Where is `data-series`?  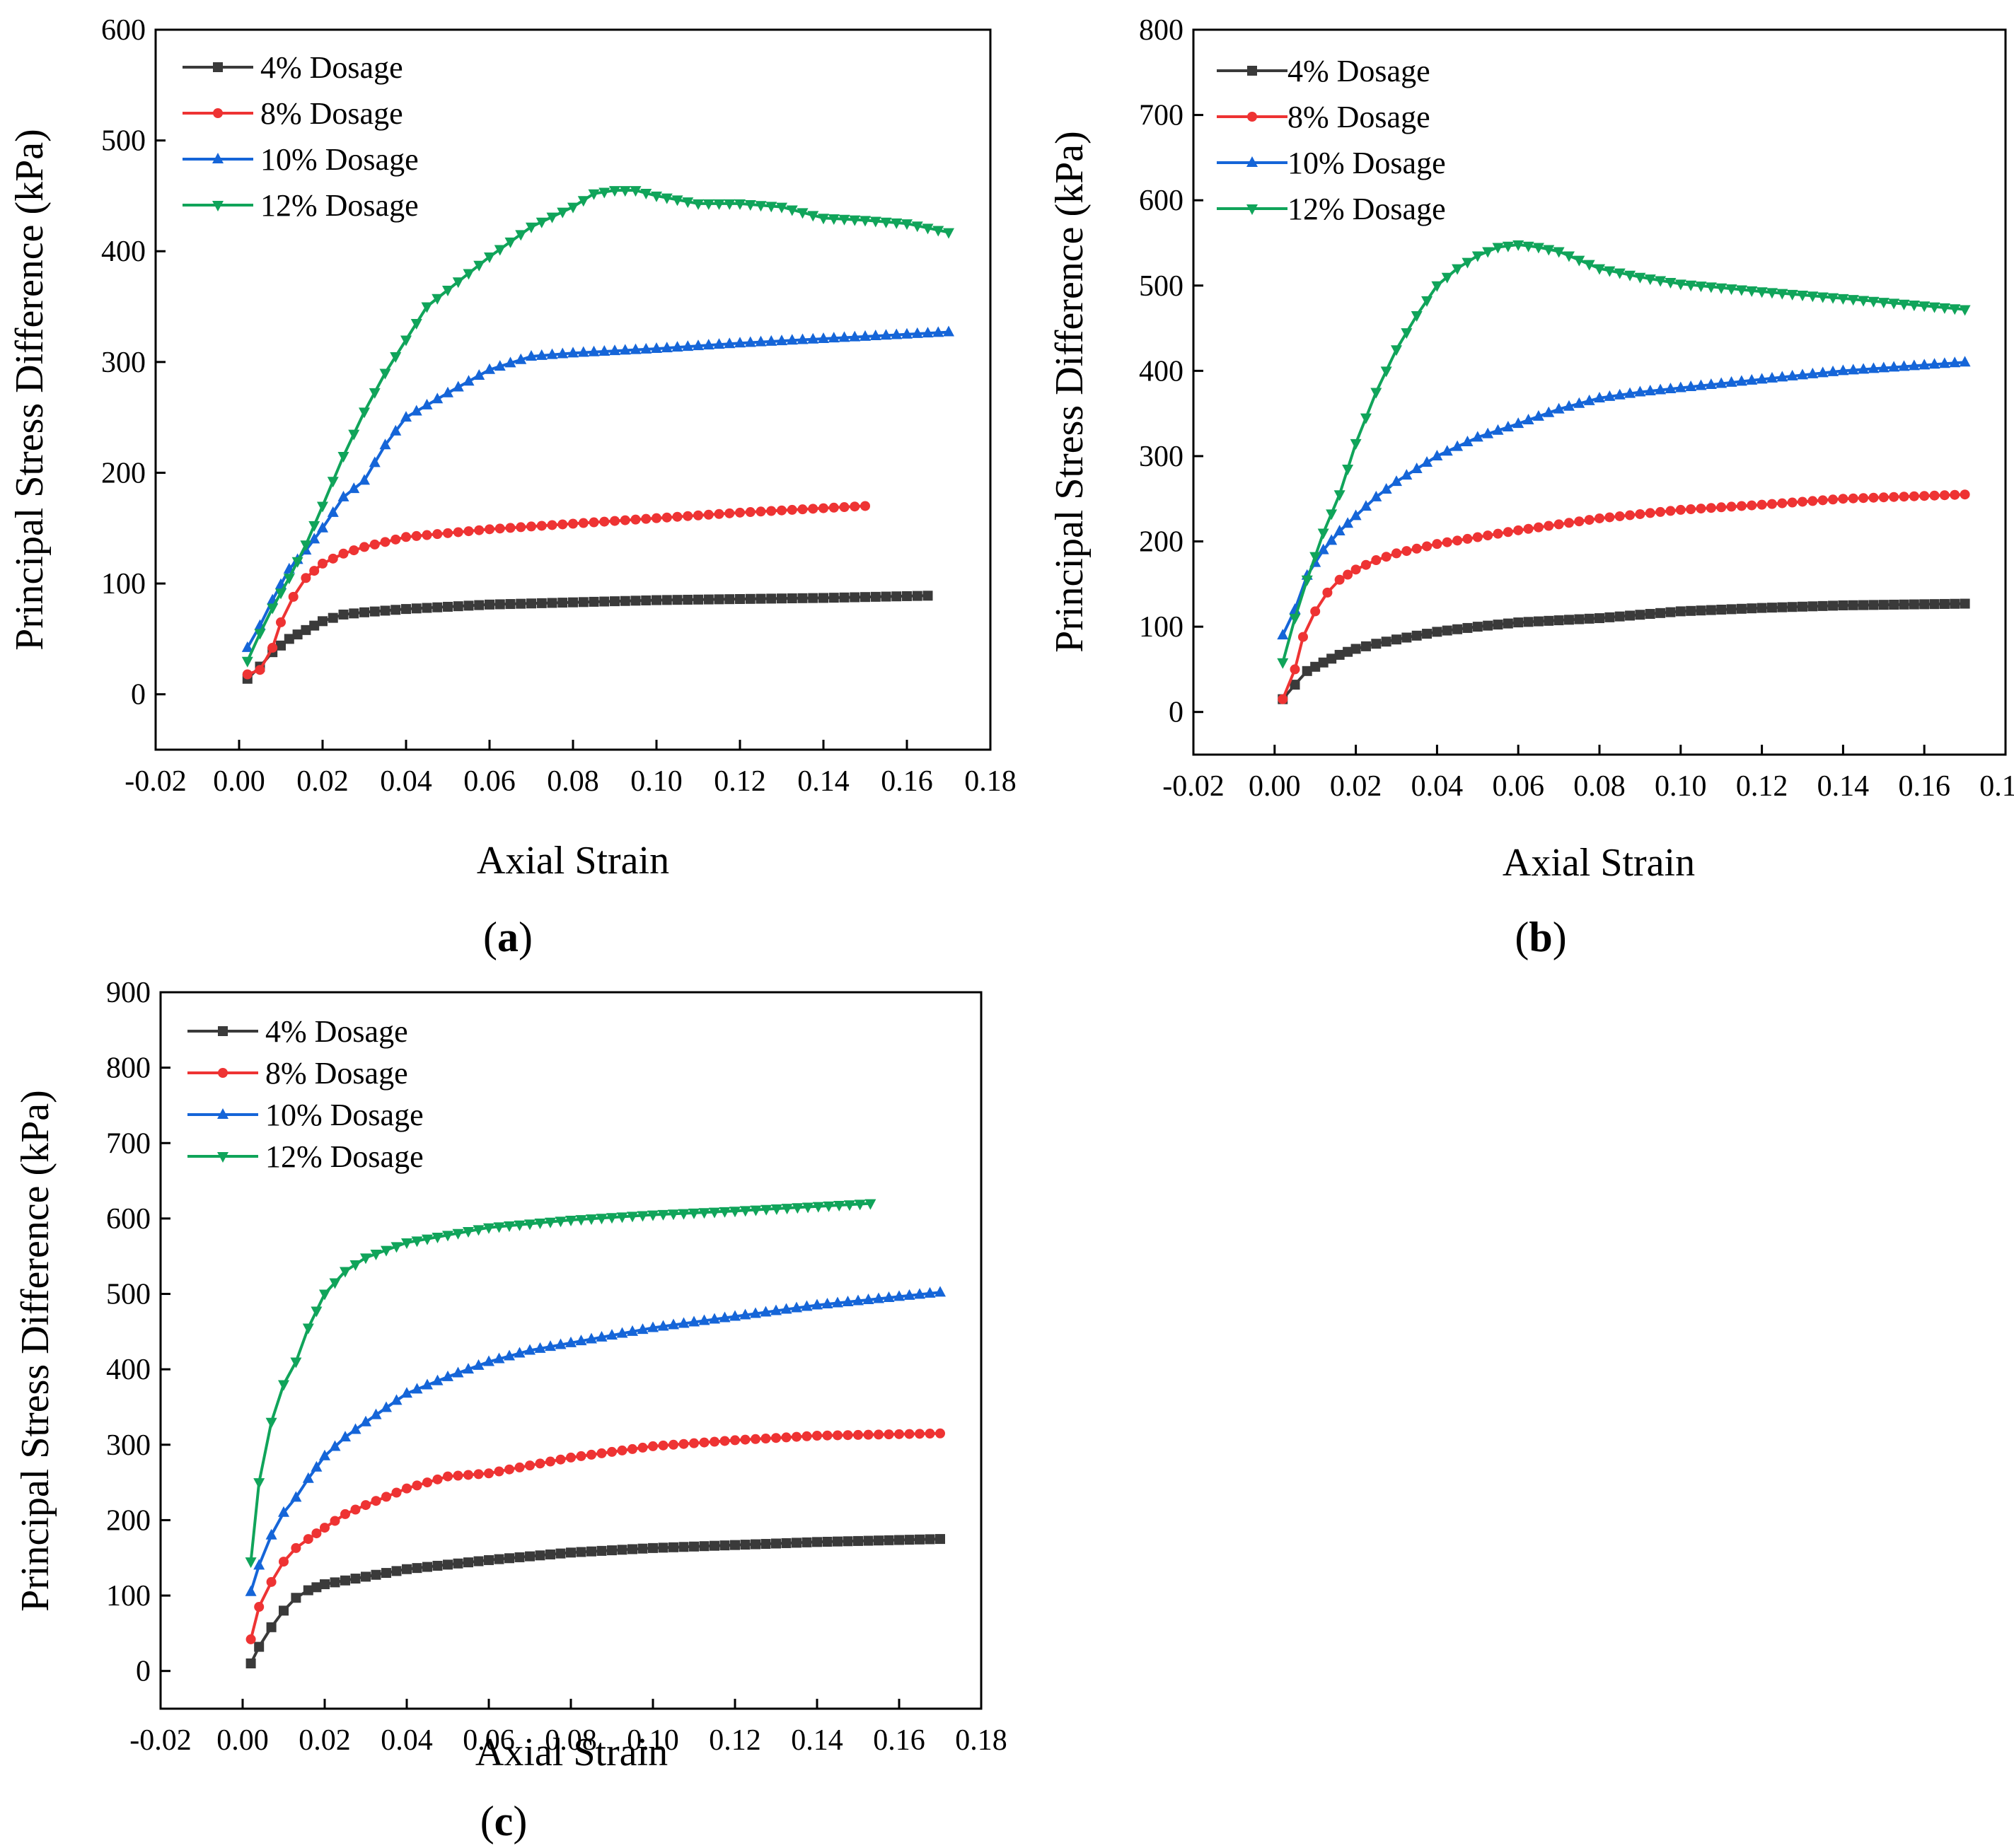
data-series is located at coordinates (1624, 472).